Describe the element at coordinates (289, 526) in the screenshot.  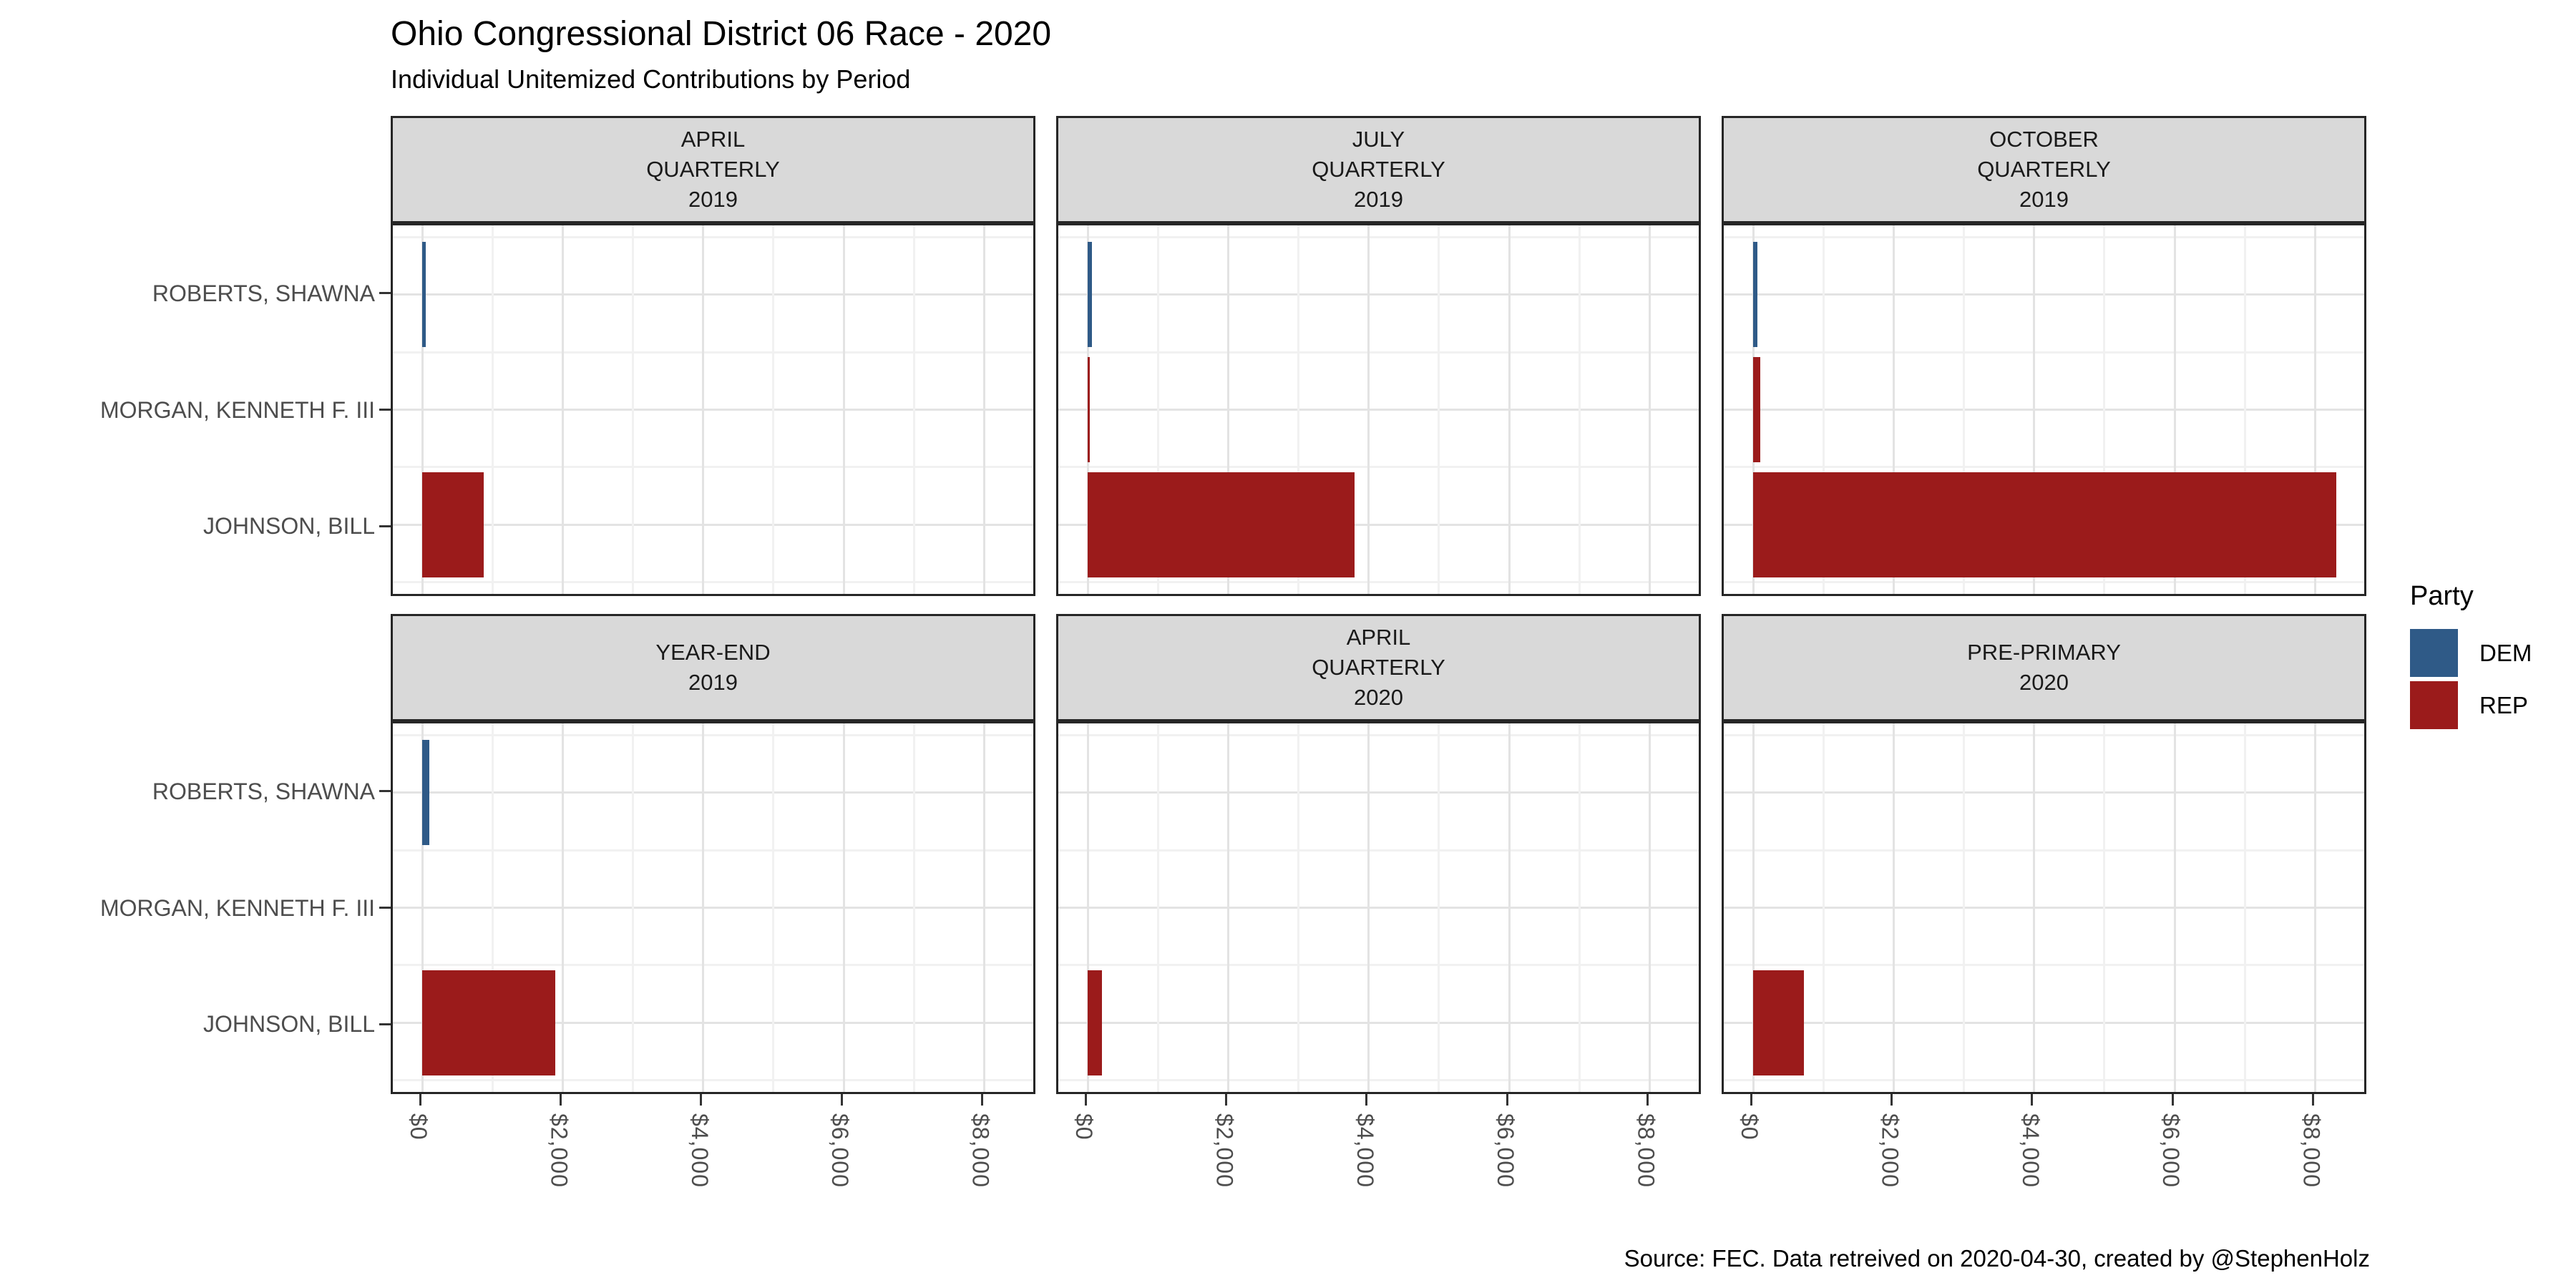
I see `y-axis-label: JOHNSON, BILL` at that location.